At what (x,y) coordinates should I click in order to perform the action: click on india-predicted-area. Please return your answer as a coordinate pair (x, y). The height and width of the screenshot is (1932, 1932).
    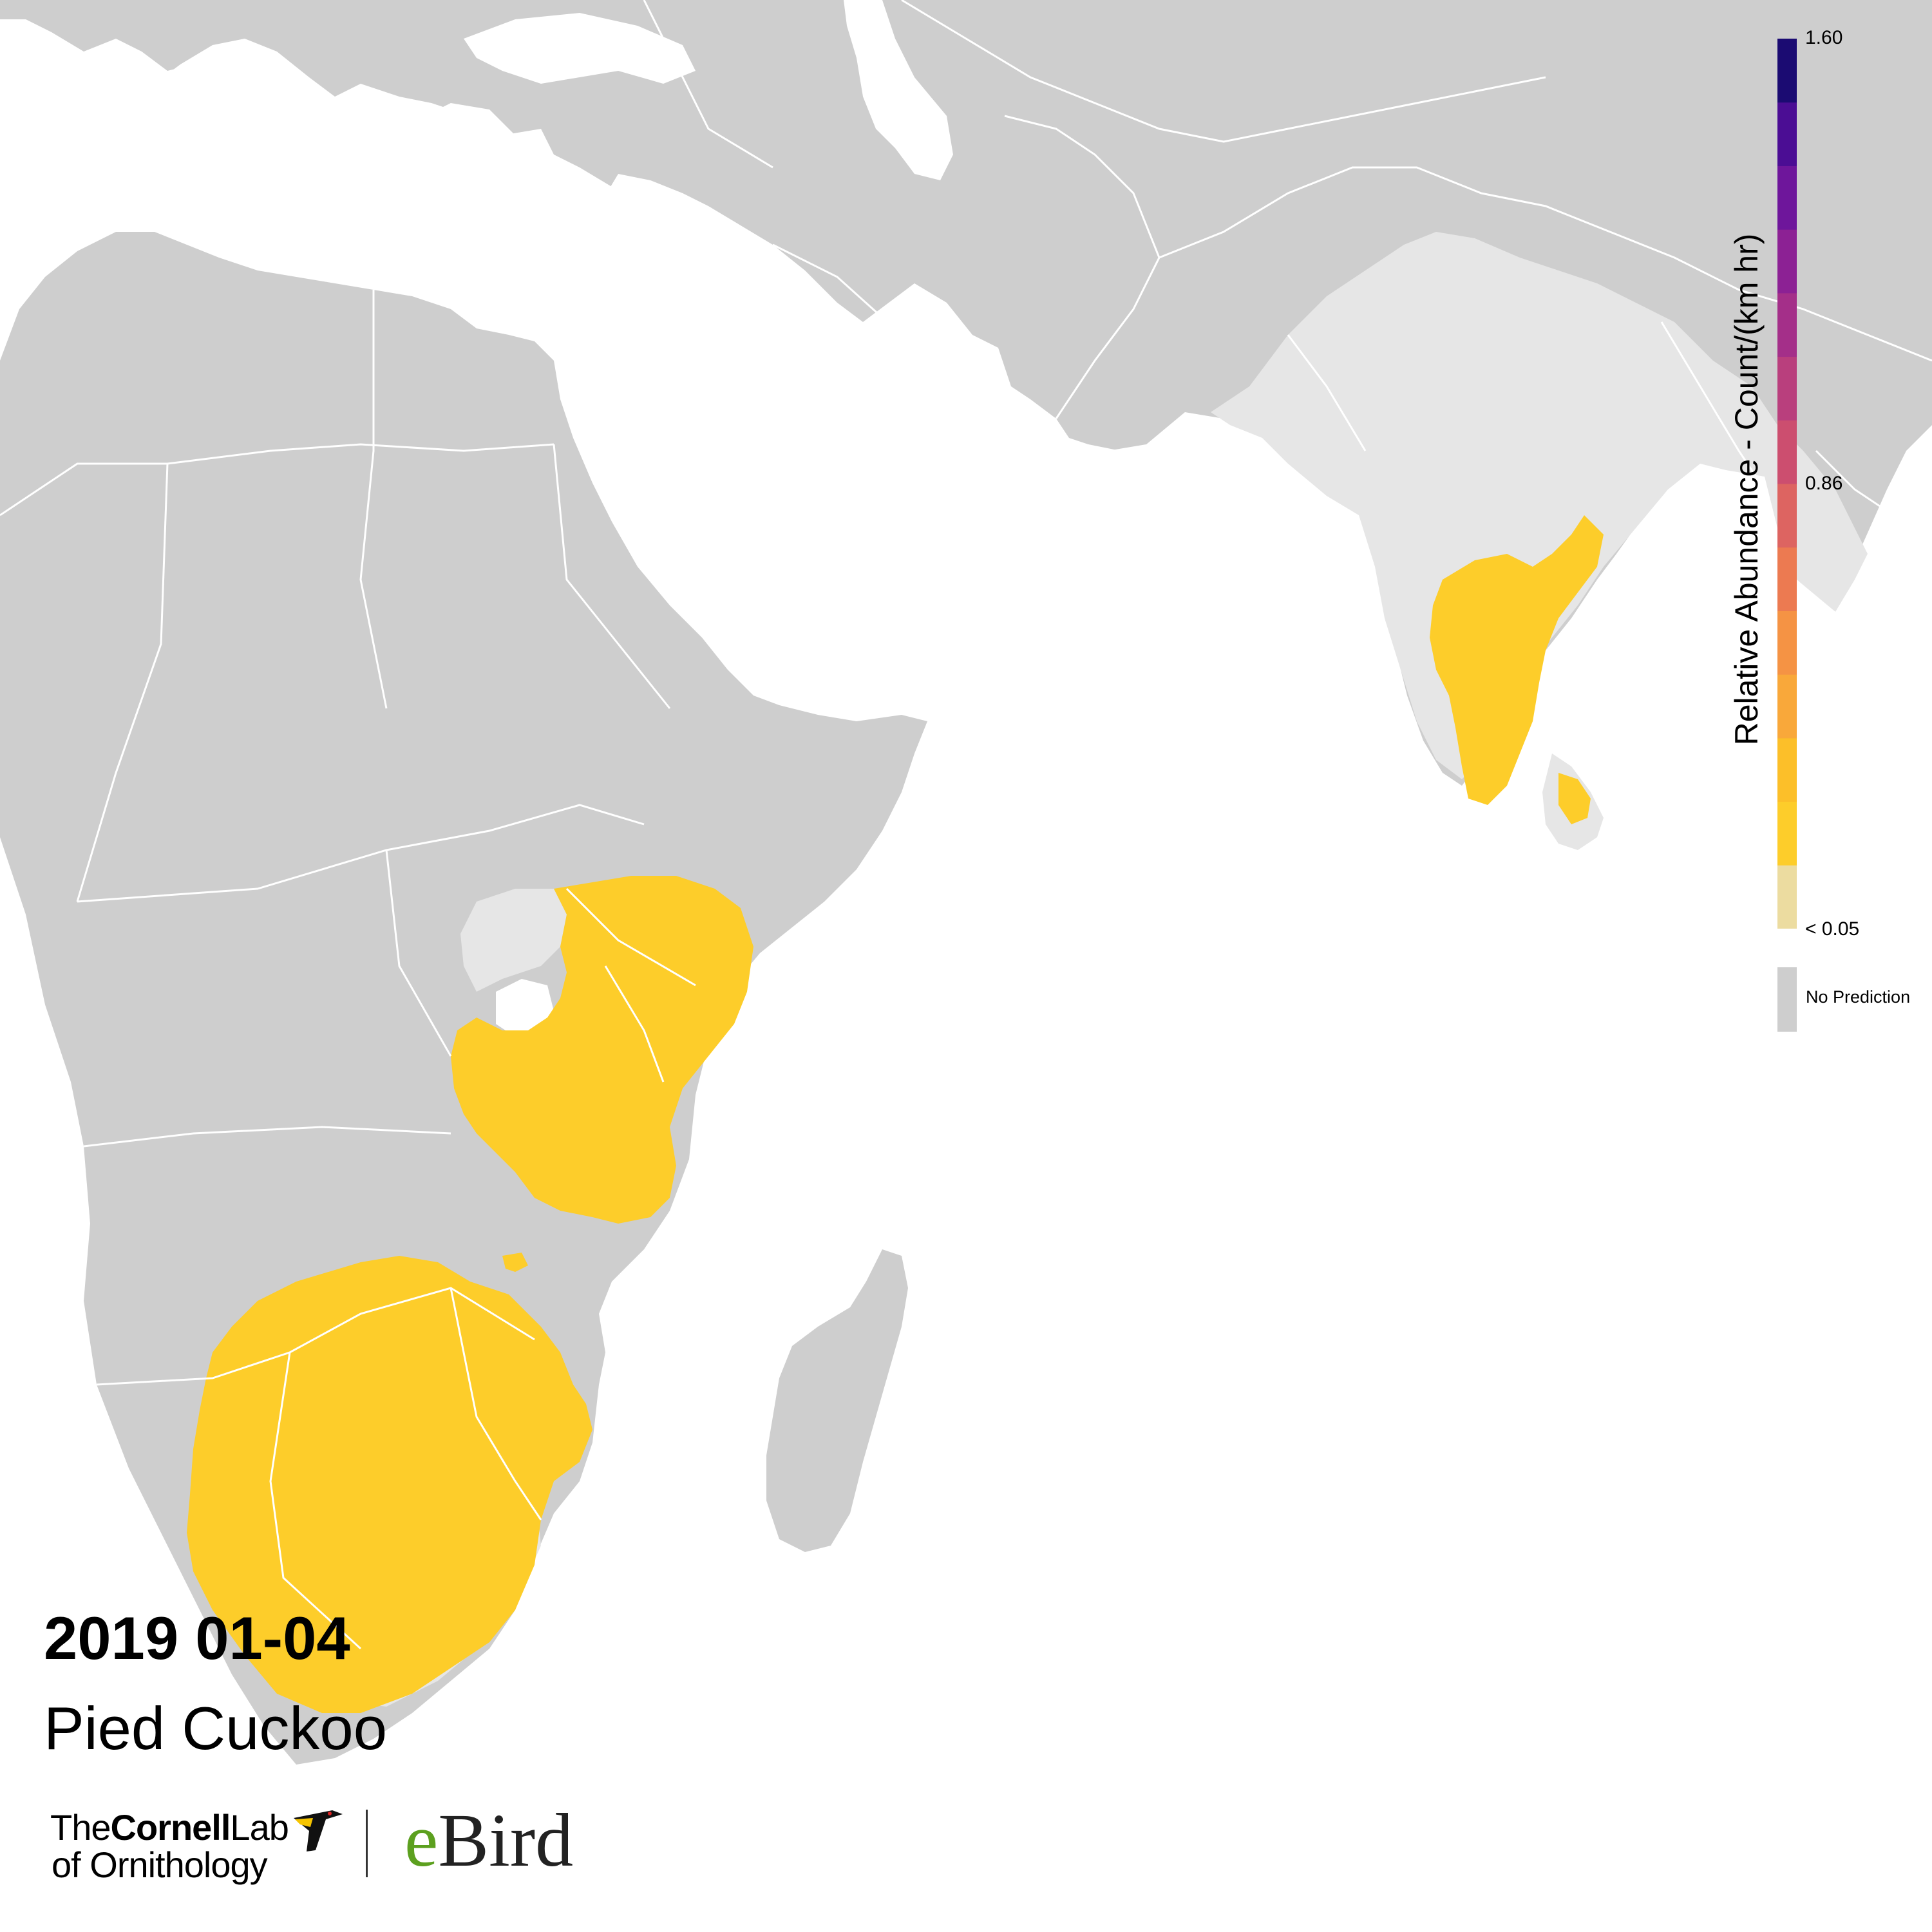
    Looking at the image, I should click on (1539, 506).